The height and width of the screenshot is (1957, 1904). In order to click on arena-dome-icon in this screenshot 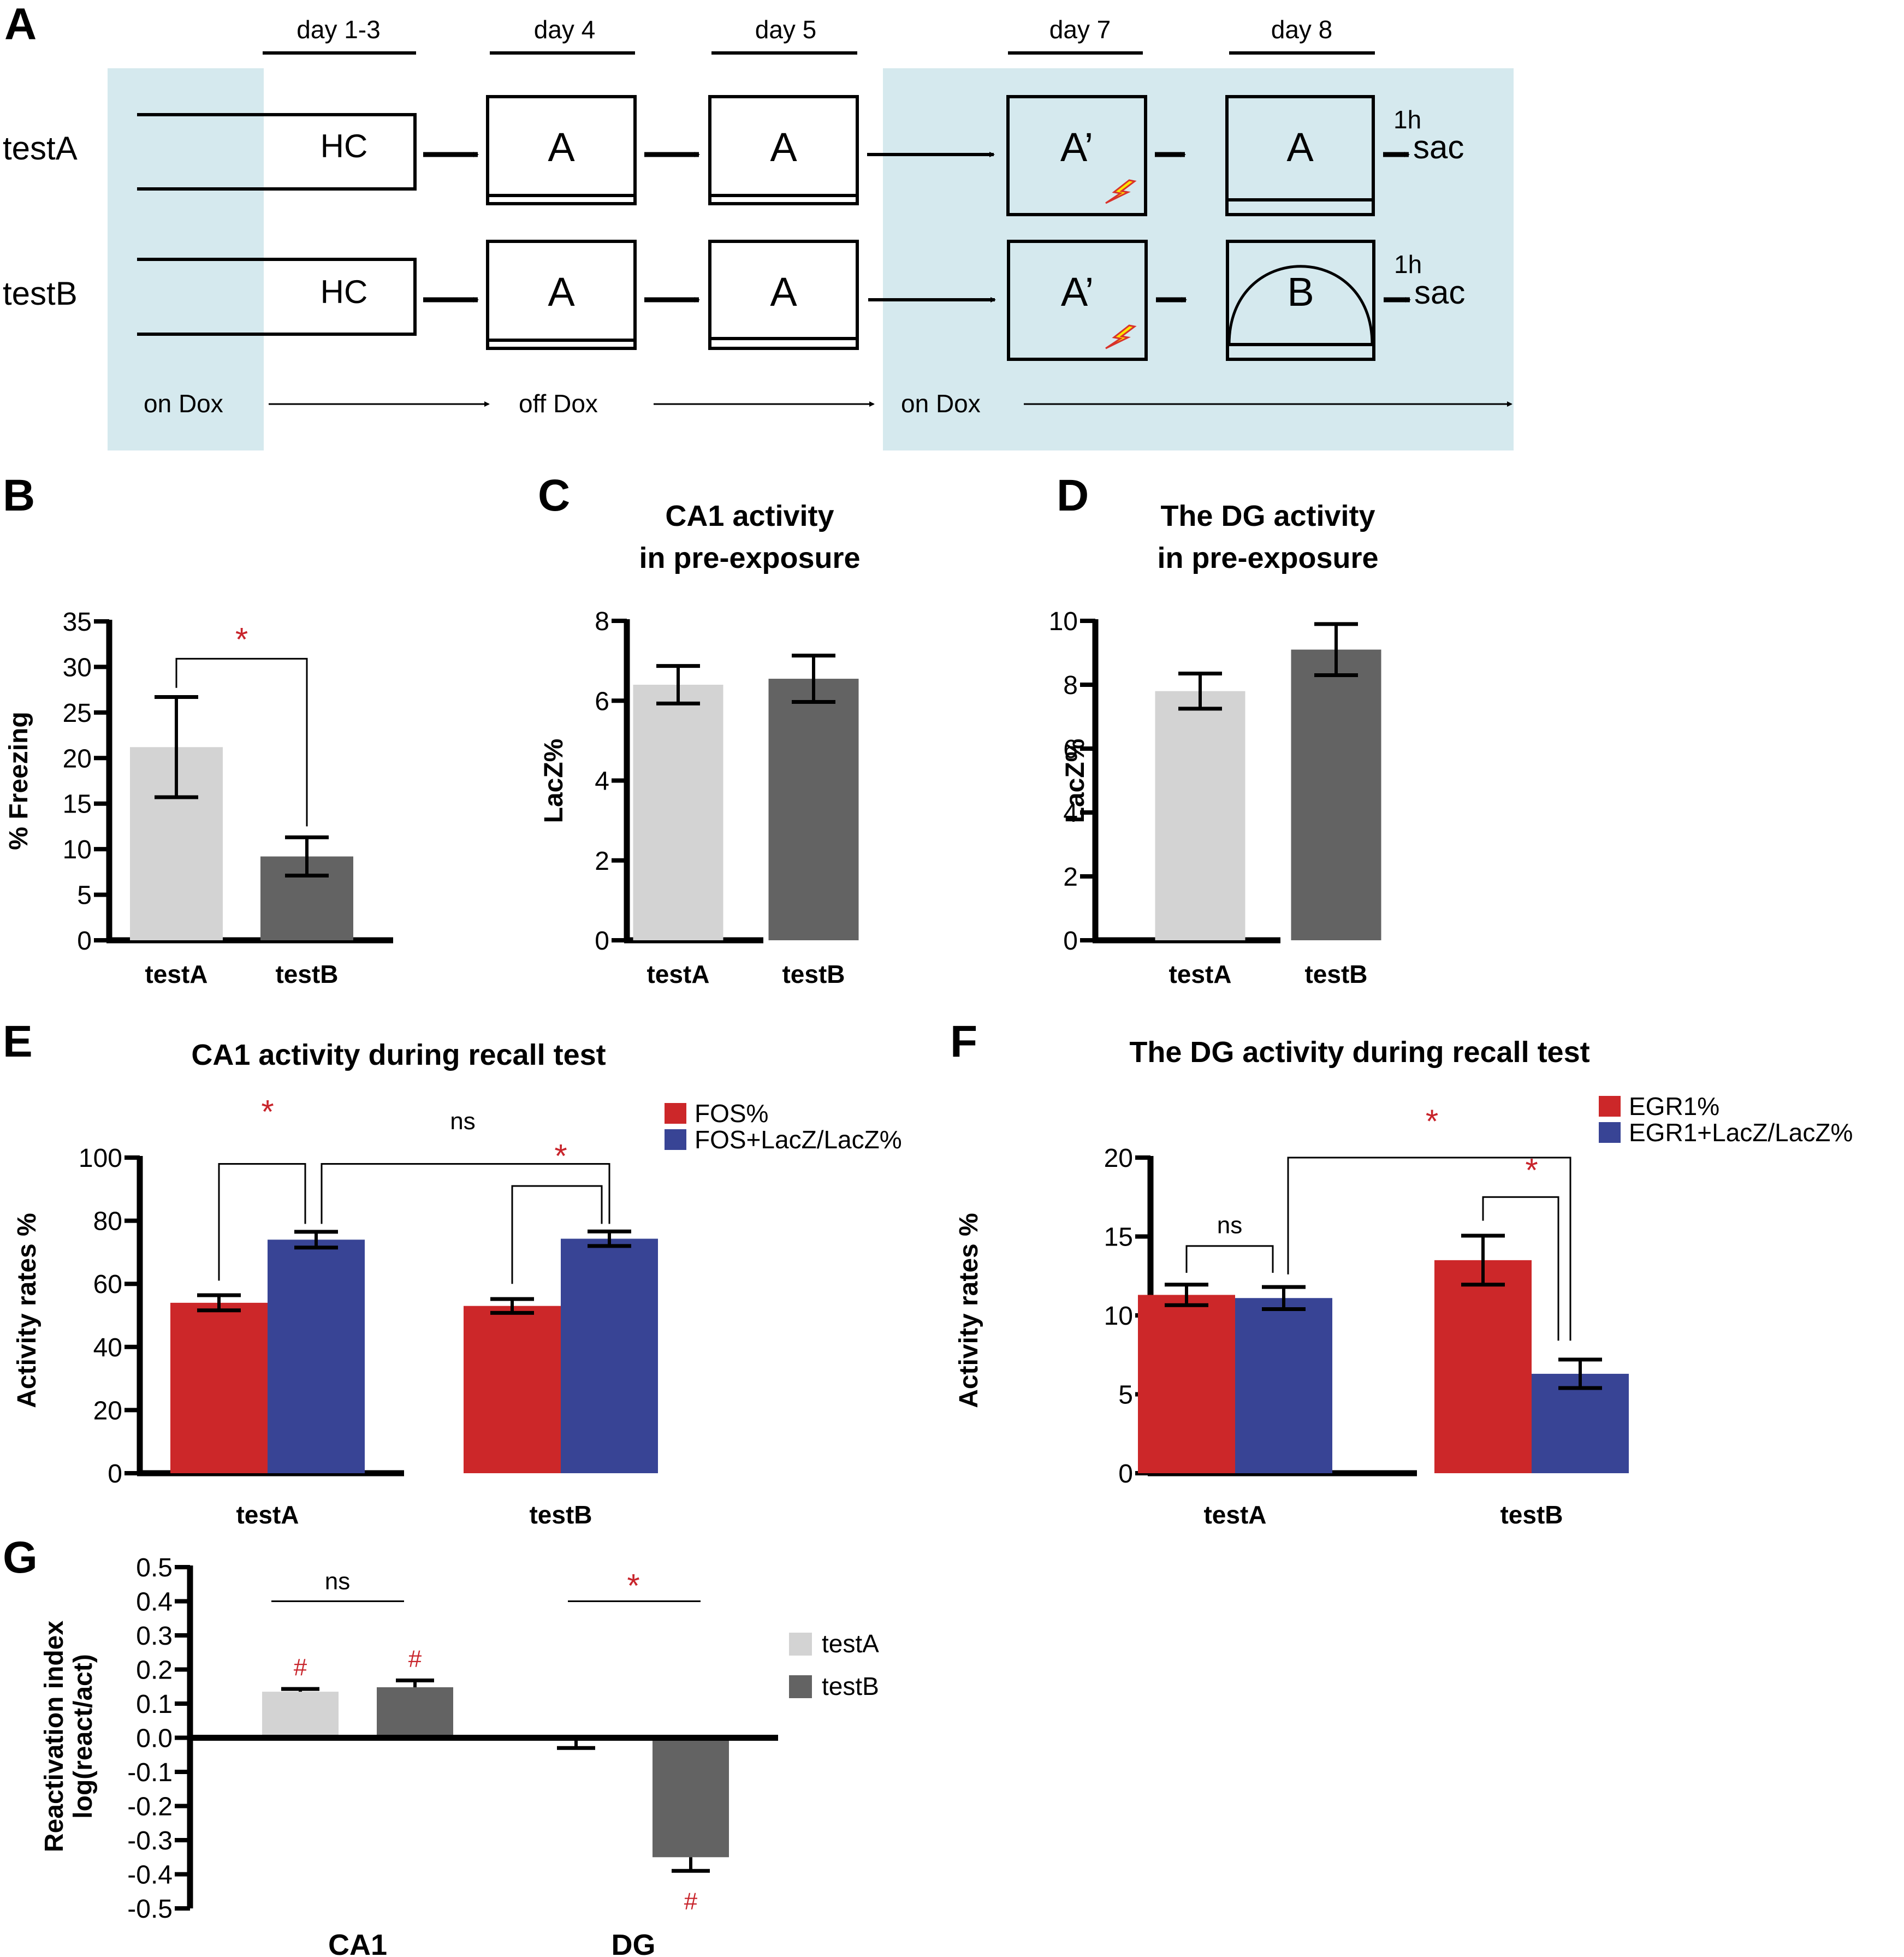, I will do `click(1300, 305)`.